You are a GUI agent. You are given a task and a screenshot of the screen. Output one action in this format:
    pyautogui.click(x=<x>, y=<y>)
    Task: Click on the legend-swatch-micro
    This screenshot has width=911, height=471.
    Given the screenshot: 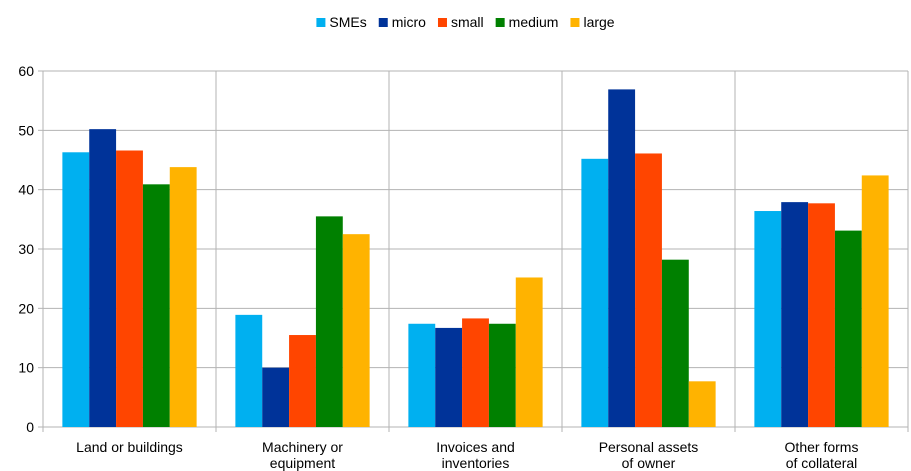 What is the action you would take?
    pyautogui.click(x=383, y=22)
    